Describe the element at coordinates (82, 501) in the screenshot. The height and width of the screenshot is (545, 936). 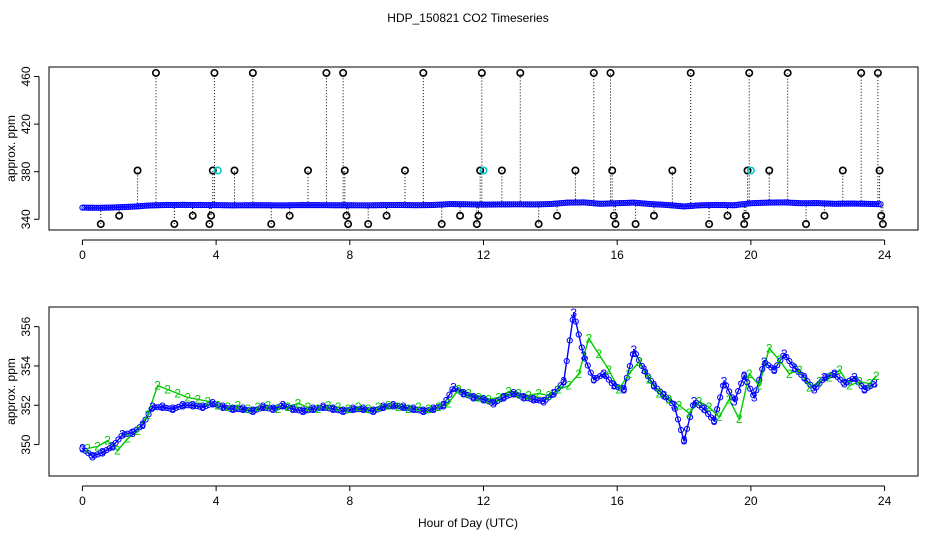
I see `bottom-x-tick-label: 0` at that location.